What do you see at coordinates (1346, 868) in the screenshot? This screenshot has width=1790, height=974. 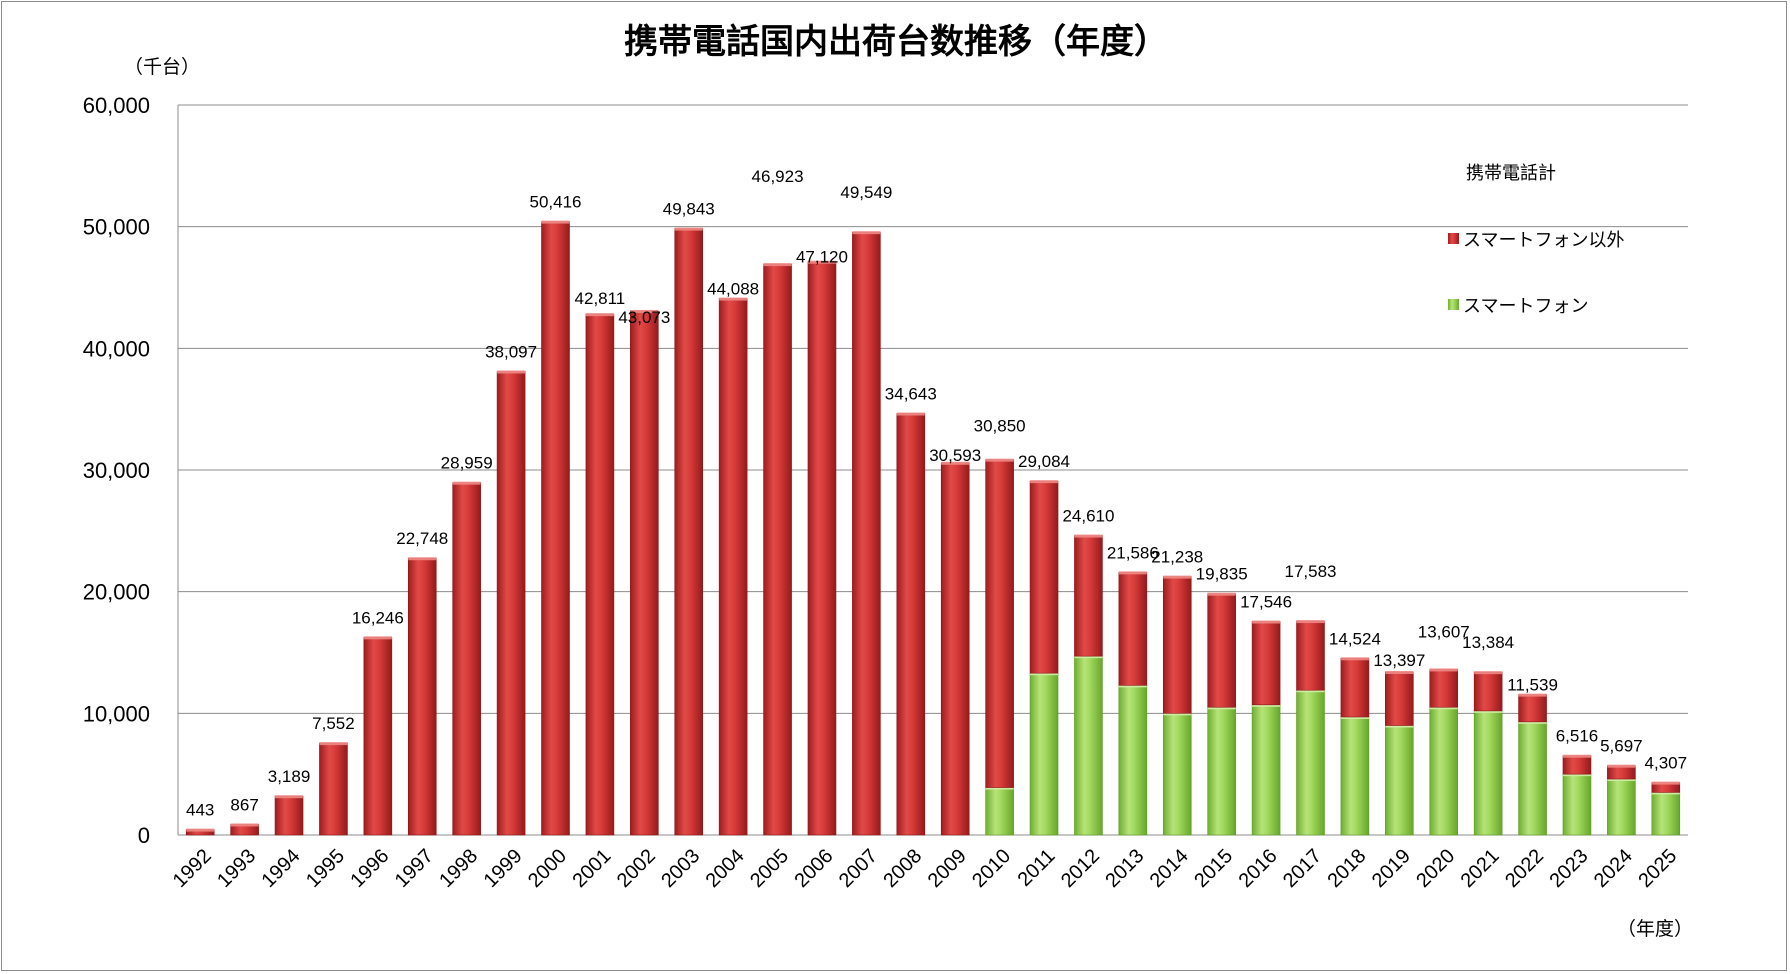 I see `x-tick-label-2018: 2018` at bounding box center [1346, 868].